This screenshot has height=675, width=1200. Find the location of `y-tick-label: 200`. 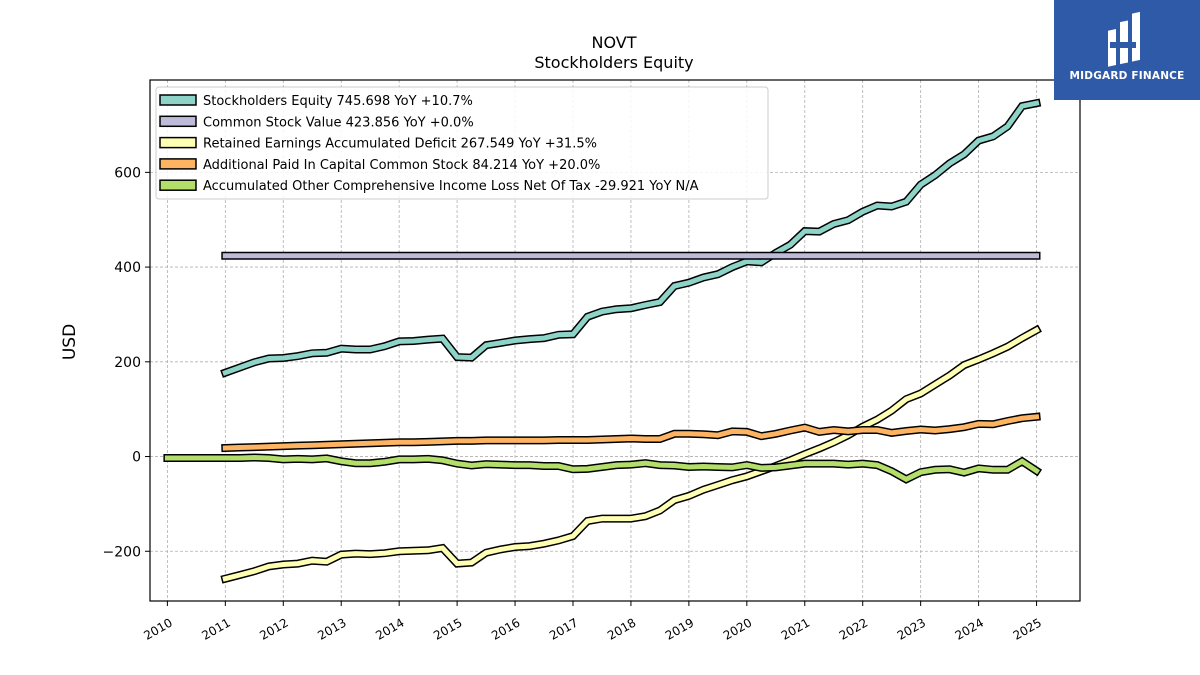

y-tick-label: 200 is located at coordinates (127, 363).